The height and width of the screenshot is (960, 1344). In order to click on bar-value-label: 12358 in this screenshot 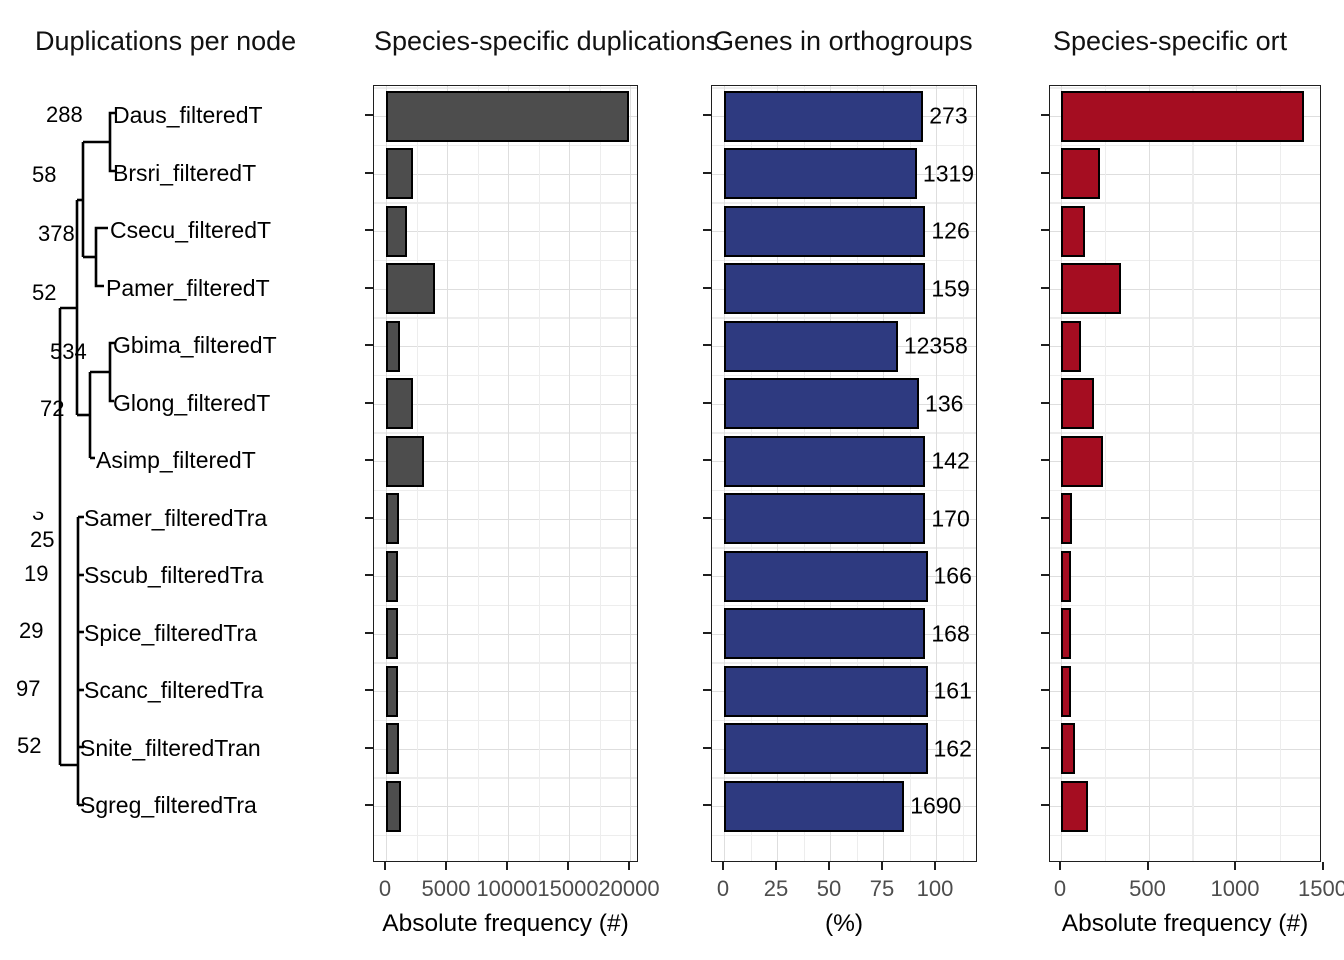, I will do `click(935, 345)`.